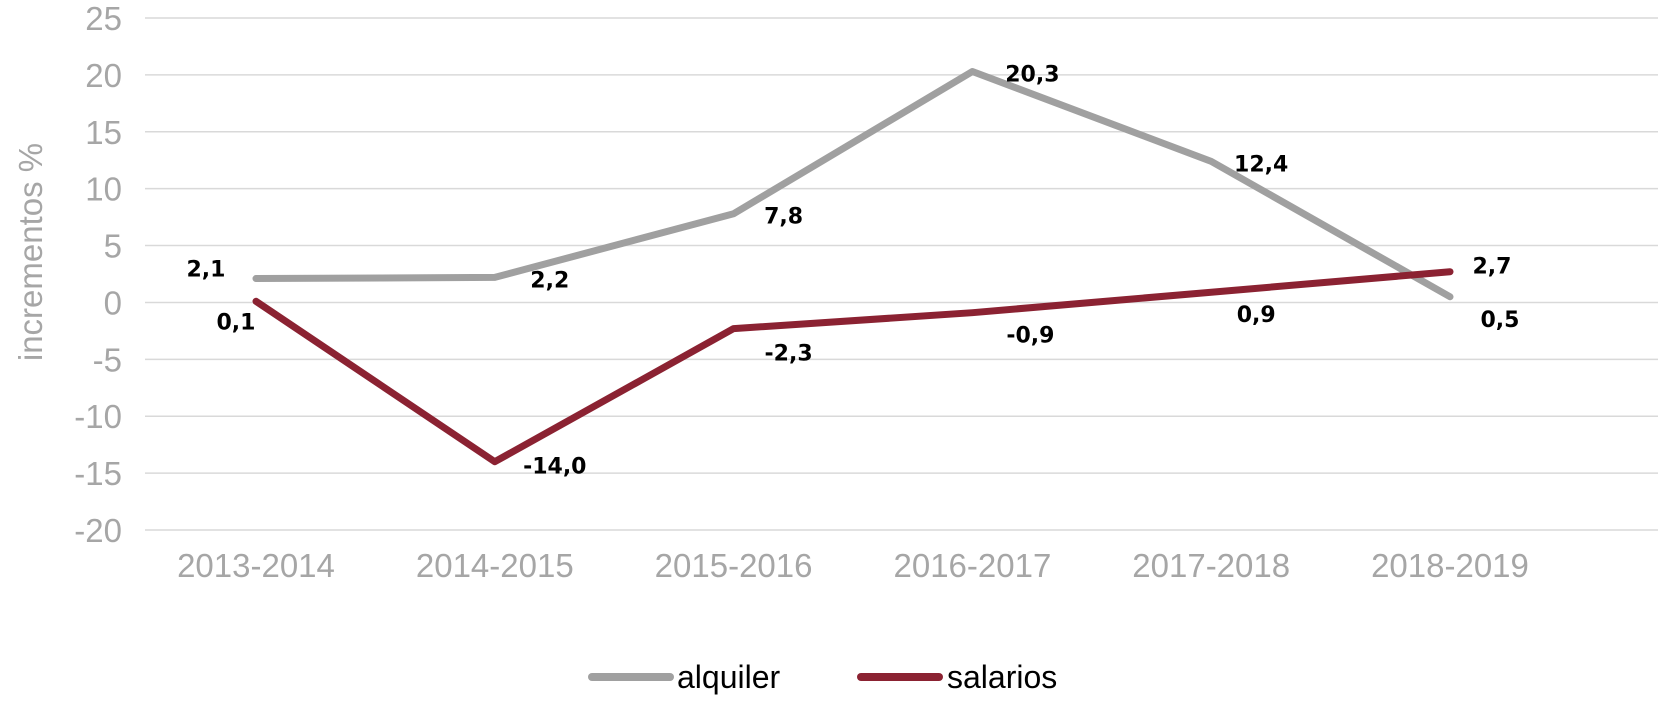 The height and width of the screenshot is (705, 1658). Describe the element at coordinates (98, 473) in the screenshot. I see `y-tick-label: -15` at that location.